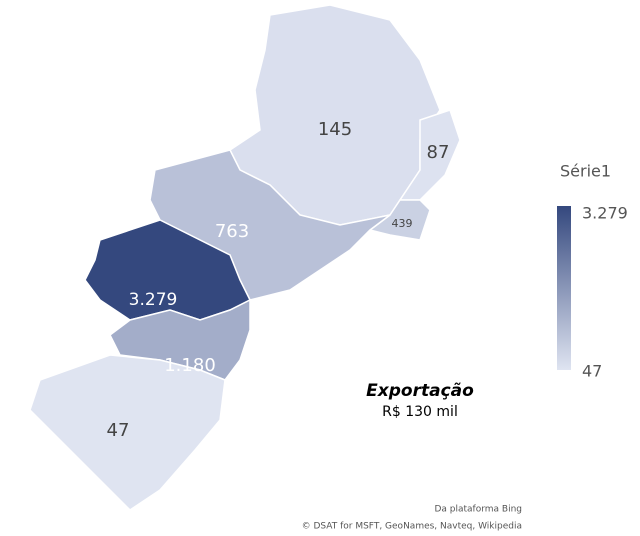 The height and width of the screenshot is (536, 640). I want to click on region-label: 3.279, so click(153, 300).